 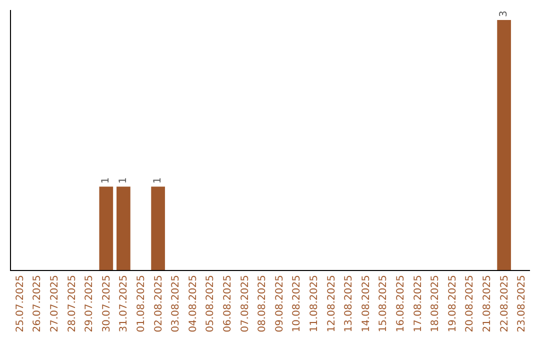 What do you see at coordinates (297, 303) in the screenshot?
I see `x-tick-label: 10.08.2025` at bounding box center [297, 303].